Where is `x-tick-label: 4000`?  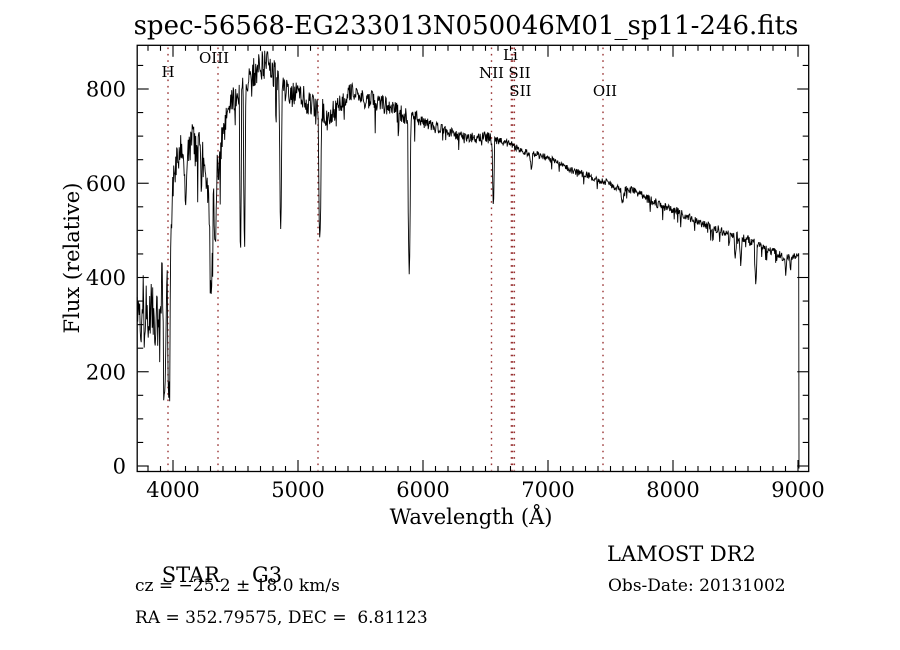
x-tick-label: 4000 is located at coordinates (172, 490).